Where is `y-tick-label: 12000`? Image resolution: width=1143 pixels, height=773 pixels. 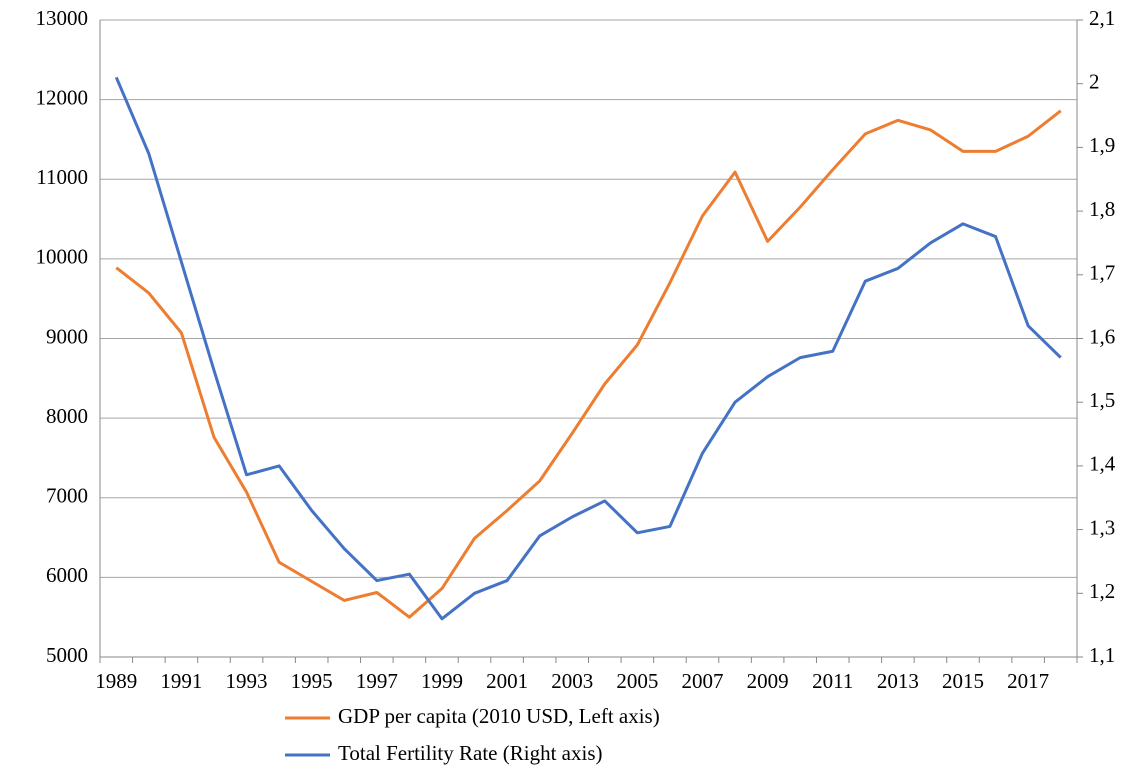 y-tick-label: 12000 is located at coordinates (62, 97).